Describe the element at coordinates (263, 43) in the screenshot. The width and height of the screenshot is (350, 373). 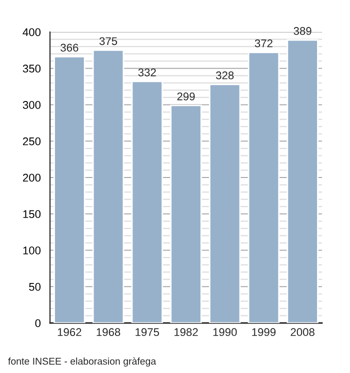
I see `data-label: 372` at that location.